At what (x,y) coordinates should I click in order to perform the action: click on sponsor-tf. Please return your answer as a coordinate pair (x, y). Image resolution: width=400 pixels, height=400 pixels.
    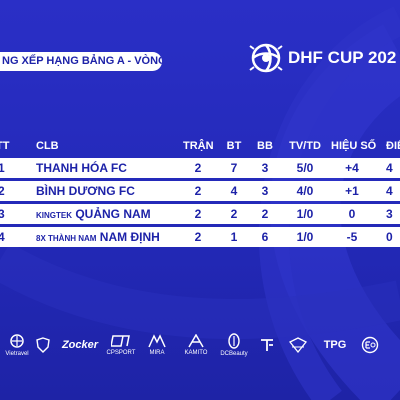
    Looking at the image, I should click on (267, 345).